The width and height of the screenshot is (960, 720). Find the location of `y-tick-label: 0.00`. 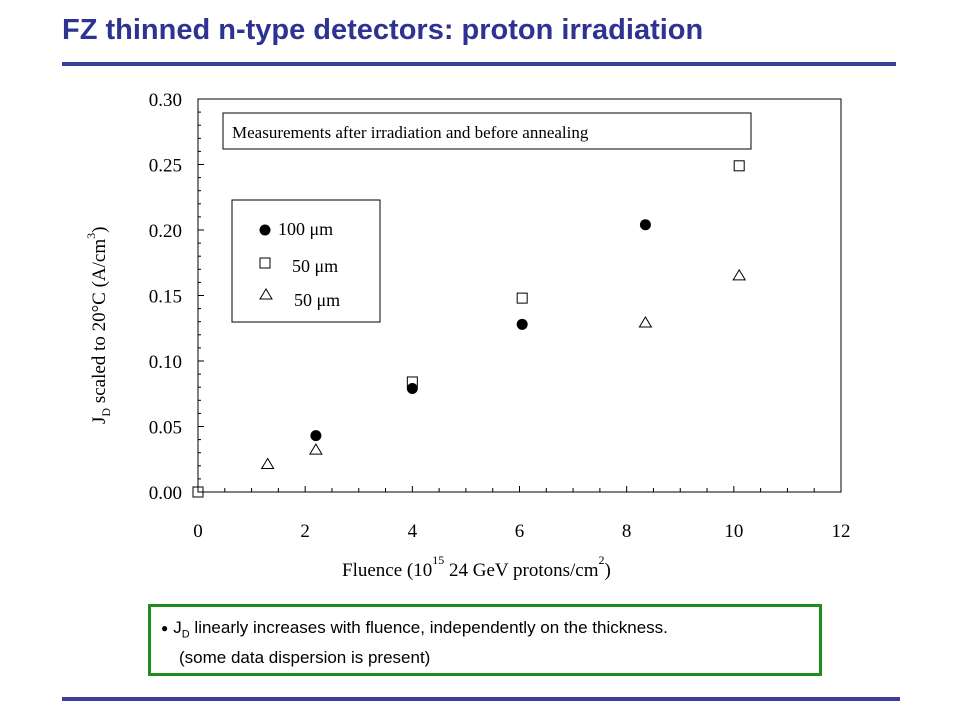

y-tick-label: 0.00 is located at coordinates (165, 493).